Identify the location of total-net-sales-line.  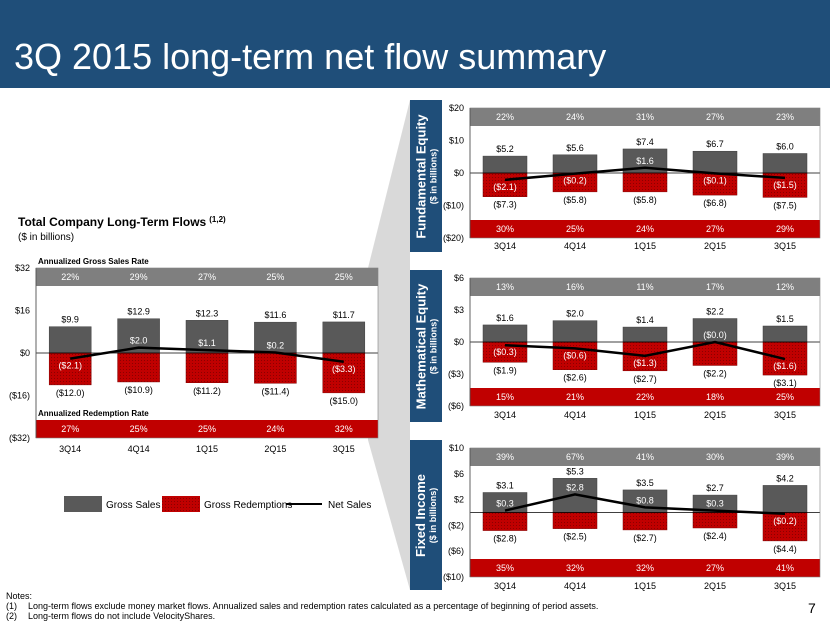
(207, 355).